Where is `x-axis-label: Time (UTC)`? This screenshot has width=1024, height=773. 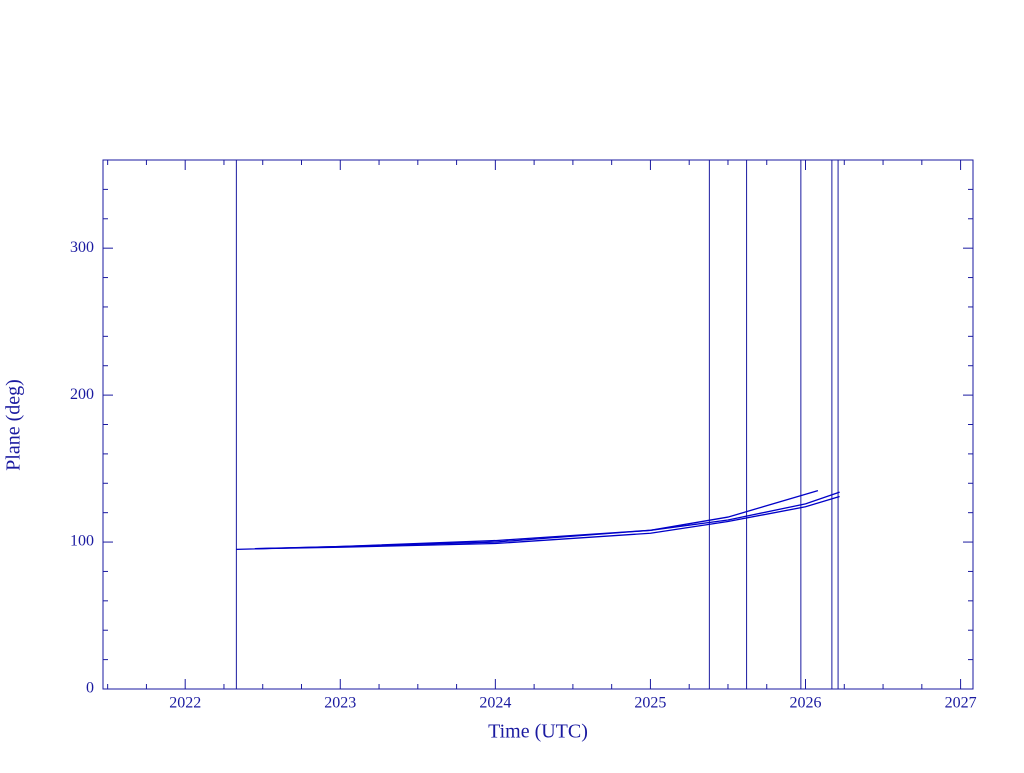 x-axis-label: Time (UTC) is located at coordinates (538, 732).